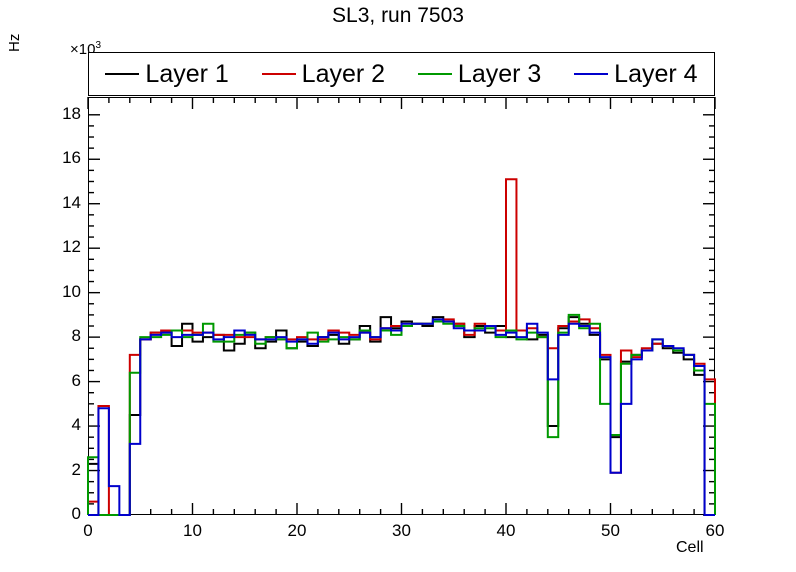  I want to click on legend-item-4: Layer 4, so click(636, 73).